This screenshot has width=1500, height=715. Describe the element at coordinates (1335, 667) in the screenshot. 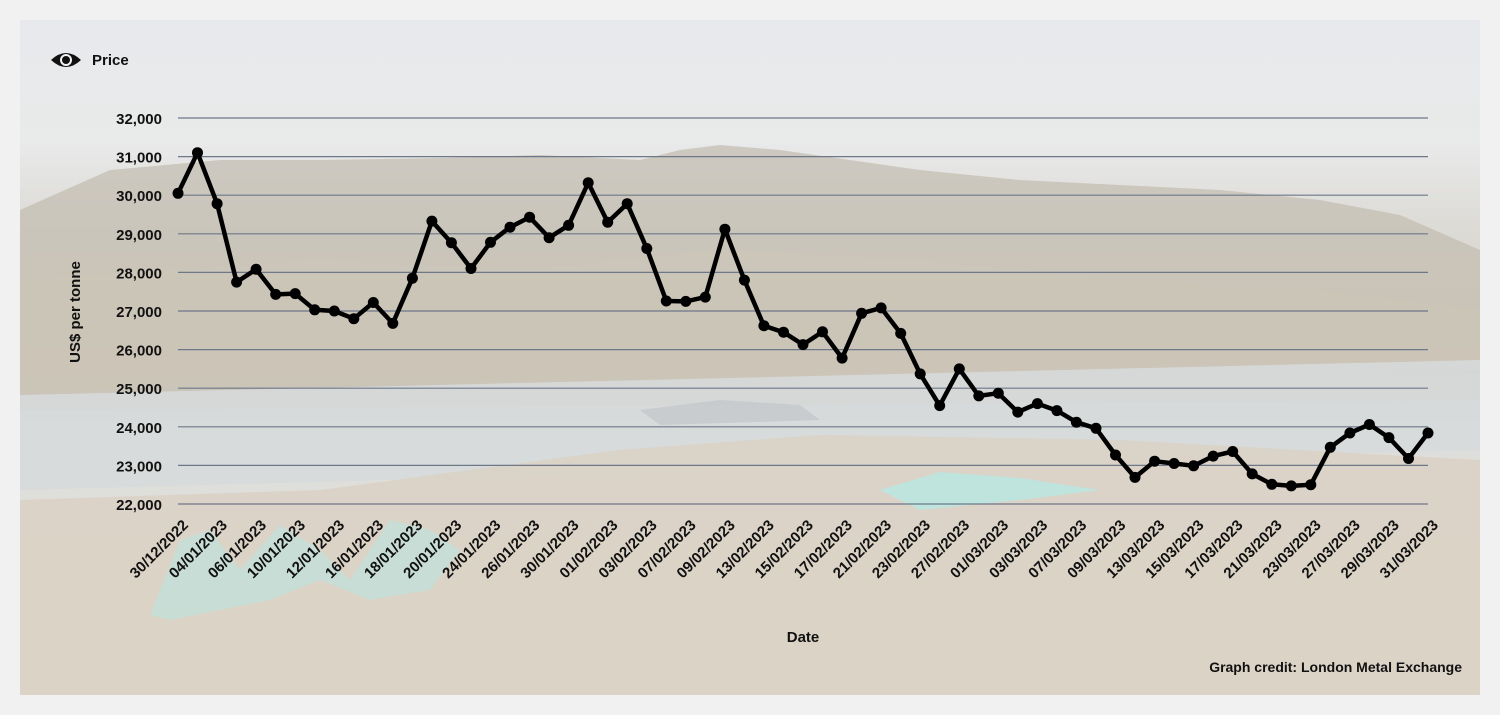

I see `graph-credit: Graph credit: London Metal Exchange` at that location.